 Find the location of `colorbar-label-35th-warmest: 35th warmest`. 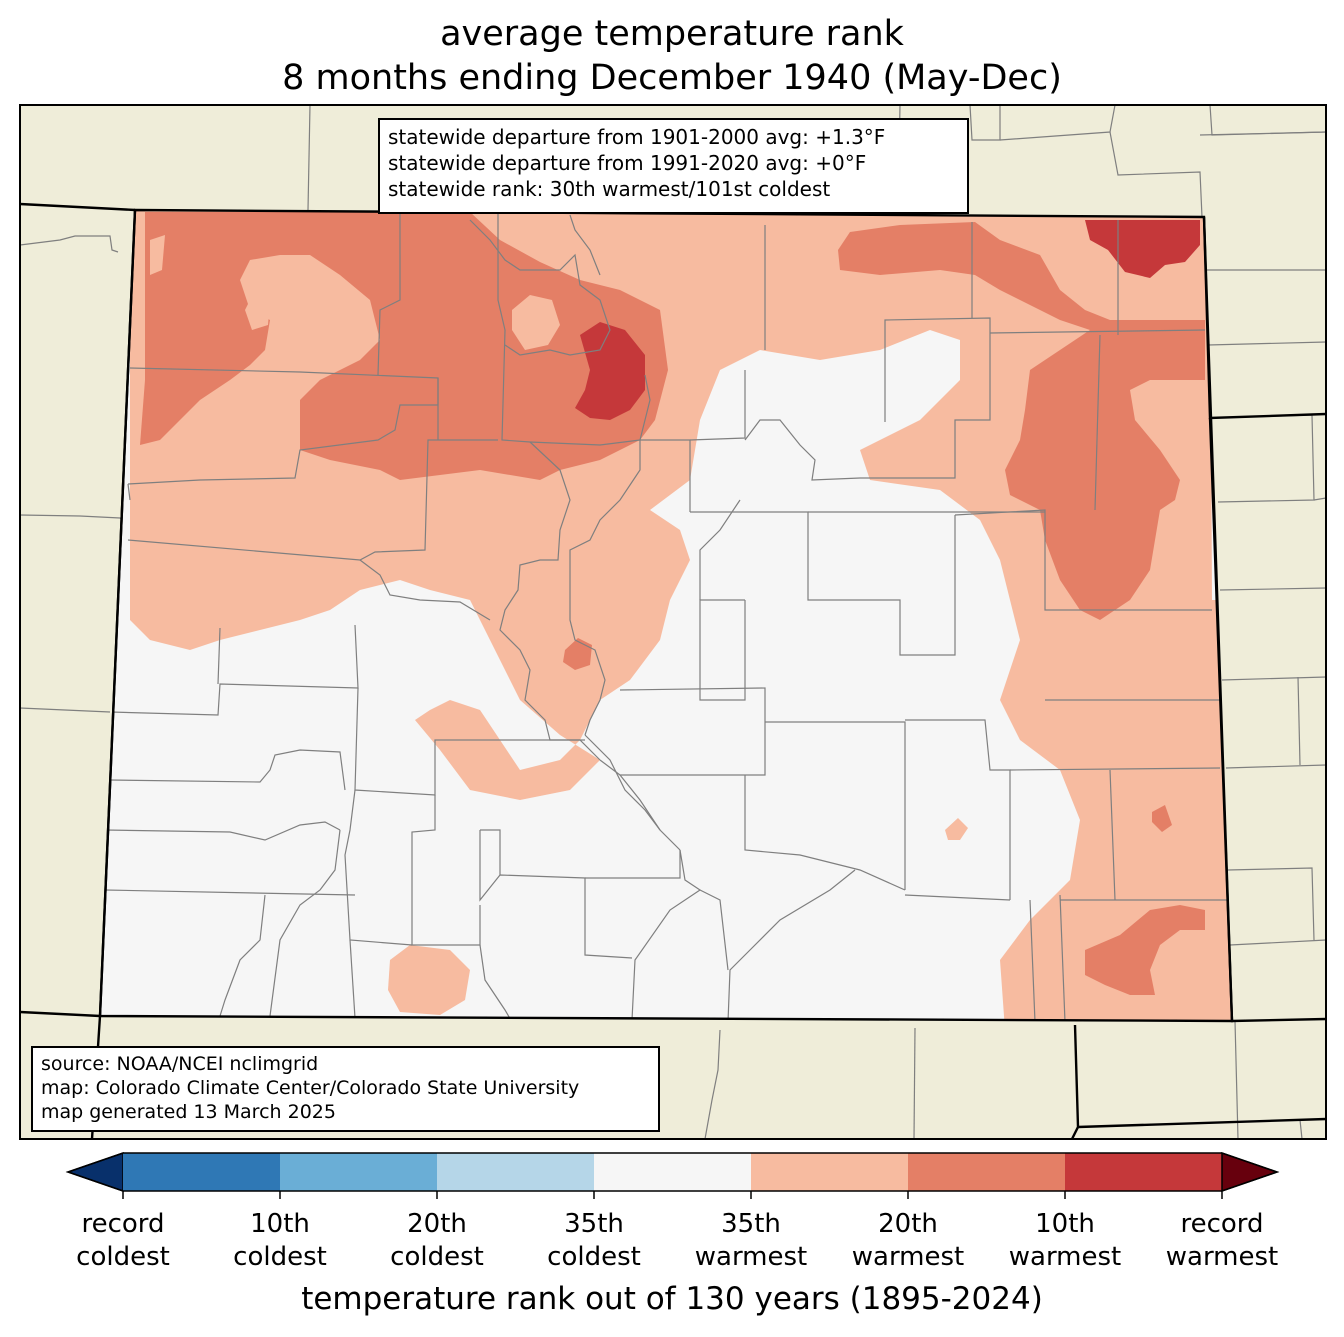

colorbar-label-35th-warmest: 35th warmest is located at coordinates (751, 1240).